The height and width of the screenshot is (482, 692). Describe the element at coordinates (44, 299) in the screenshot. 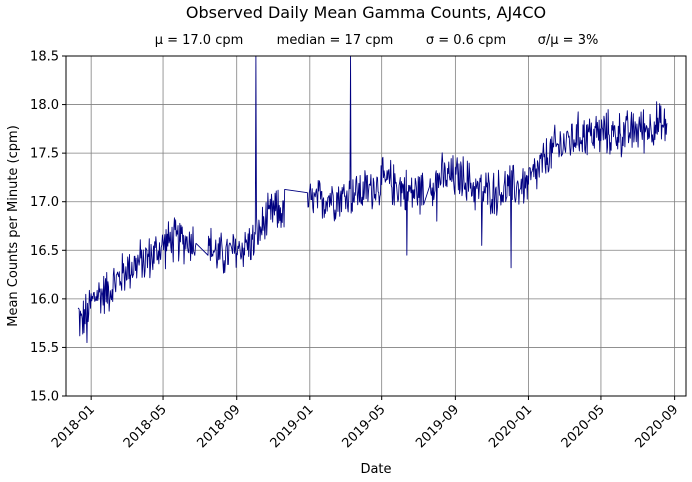

I see `y-tick-label: 16.0` at that location.